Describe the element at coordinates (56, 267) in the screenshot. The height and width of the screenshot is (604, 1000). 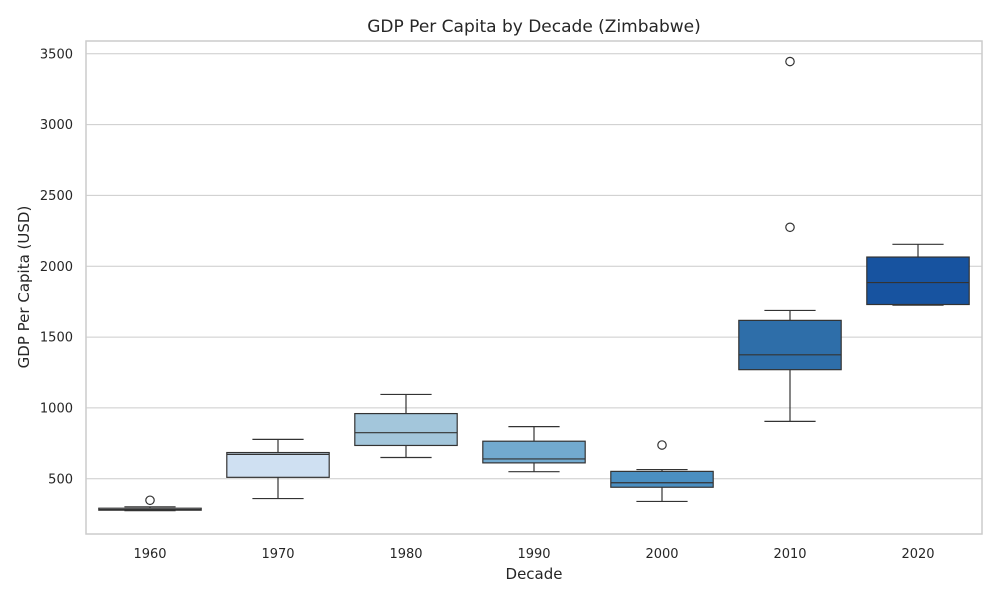
I see `y-tick-label-2000: 2000` at that location.